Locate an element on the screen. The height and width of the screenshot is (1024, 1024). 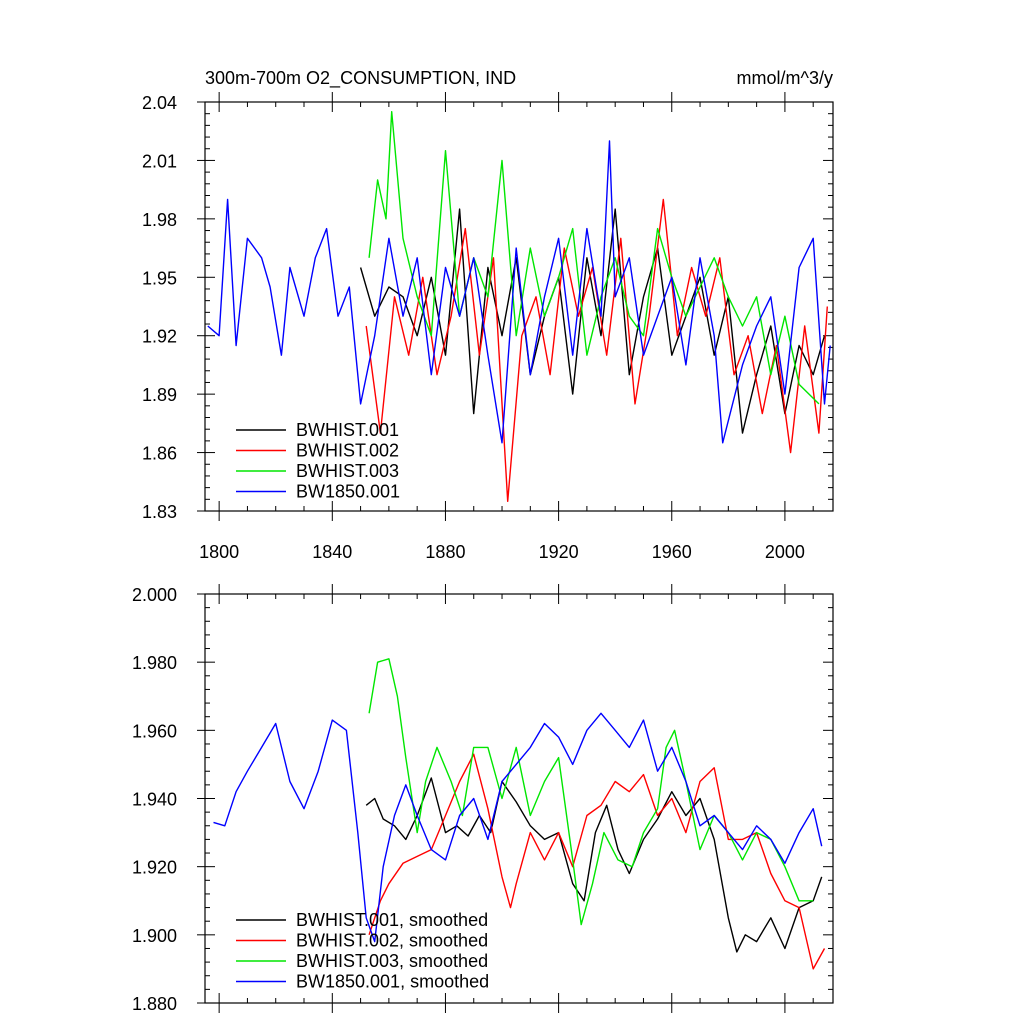
legend-label: BWHIST.003 is located at coordinates (347, 471).